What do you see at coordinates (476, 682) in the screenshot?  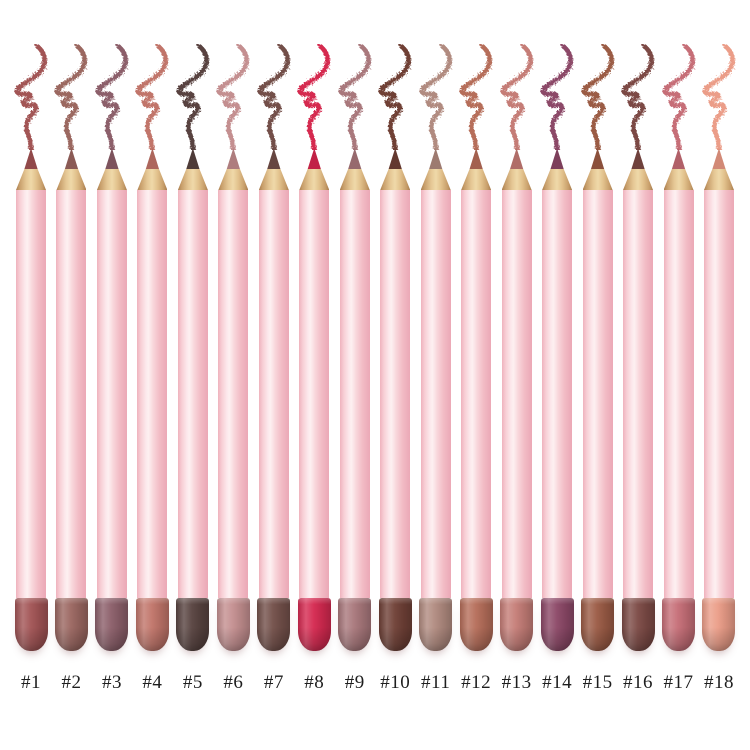 I see `pencil-label: #12` at bounding box center [476, 682].